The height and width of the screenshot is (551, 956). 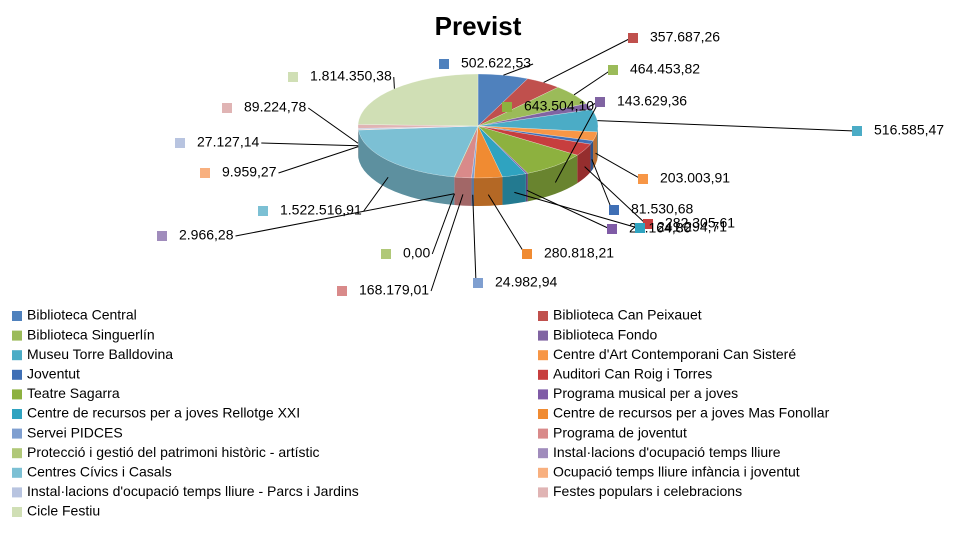 What do you see at coordinates (91, 334) in the screenshot?
I see `legend-label: Biblioteca Singuerlín` at bounding box center [91, 334].